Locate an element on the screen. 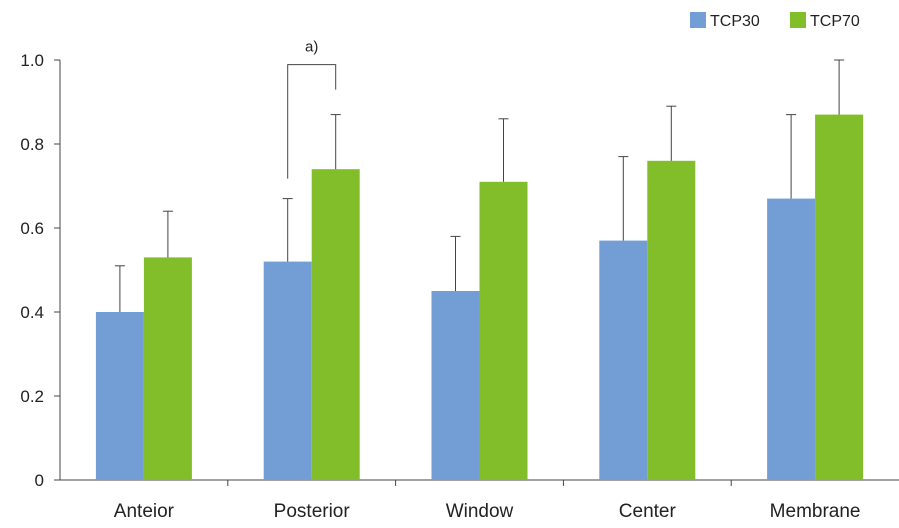 The height and width of the screenshot is (528, 899). y-tick-label: 0.8 is located at coordinates (32, 144).